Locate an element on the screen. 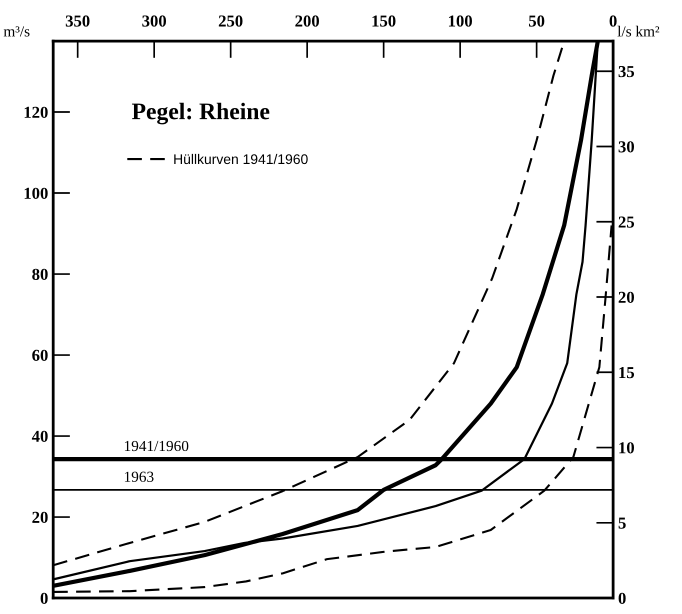 Image resolution: width=682 pixels, height=614 pixels. x-tick-label: 150 is located at coordinates (384, 21).